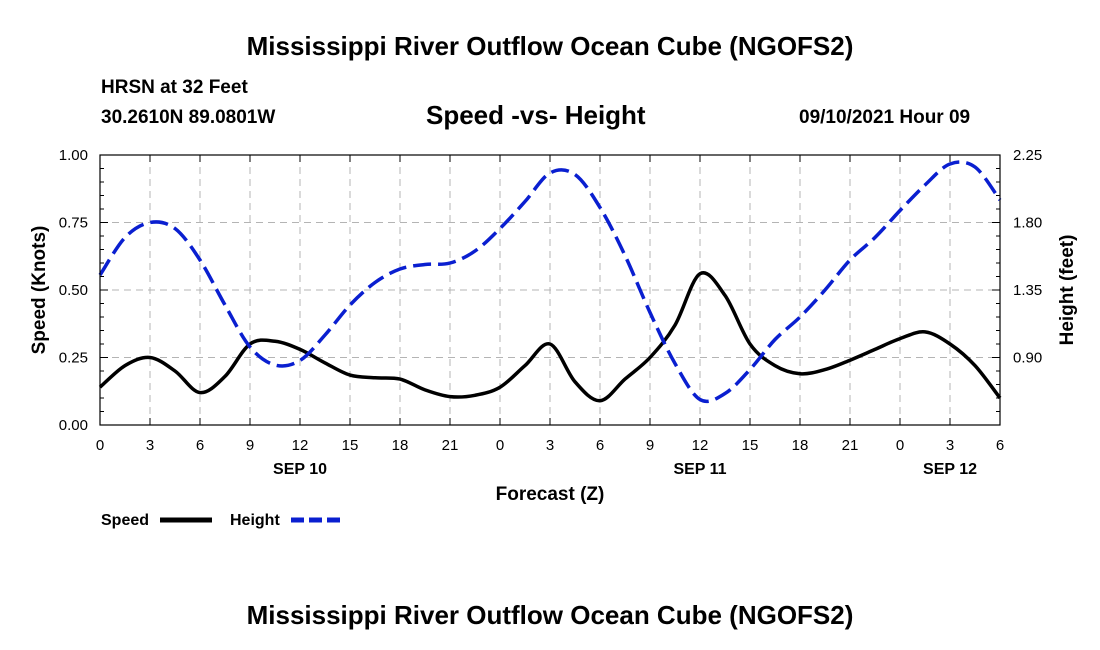 This screenshot has height=650, width=1100. Describe the element at coordinates (885, 117) in the screenshot. I see `forecast-datetime: 09/10/2021 Hour 09` at that location.